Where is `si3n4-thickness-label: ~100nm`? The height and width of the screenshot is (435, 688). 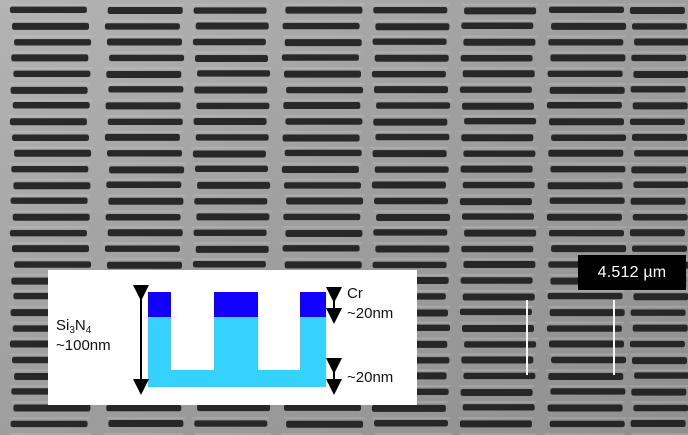
si3n4-thickness-label: ~100nm is located at coordinates (83, 345).